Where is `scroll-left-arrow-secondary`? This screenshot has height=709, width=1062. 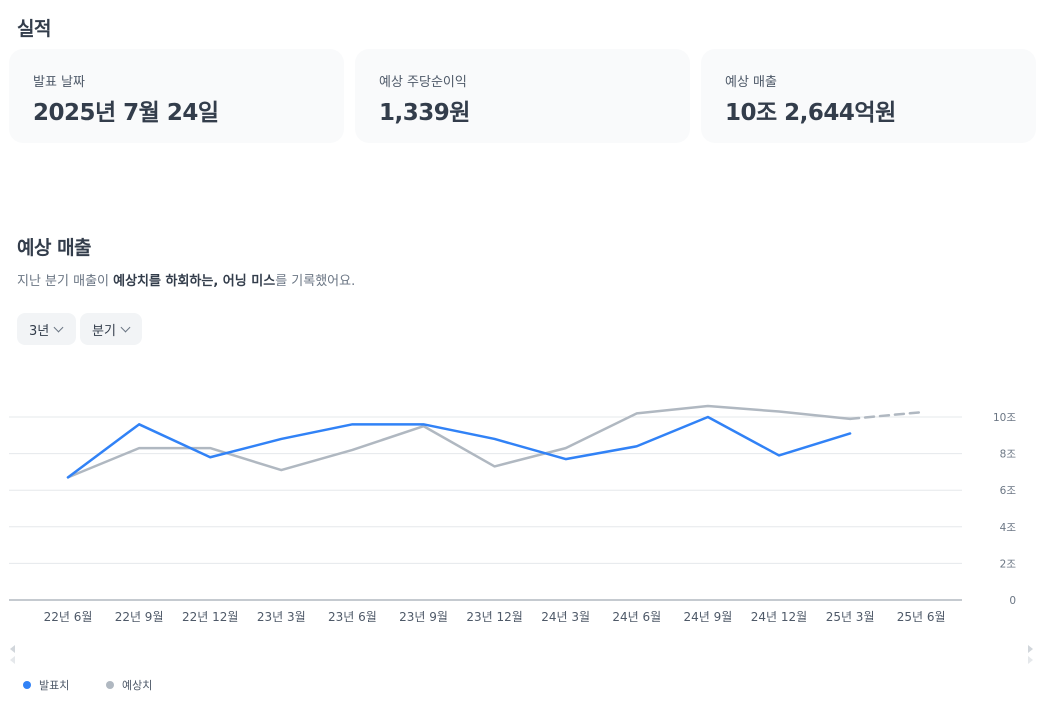
scroll-left-arrow-secondary is located at coordinates (12, 660).